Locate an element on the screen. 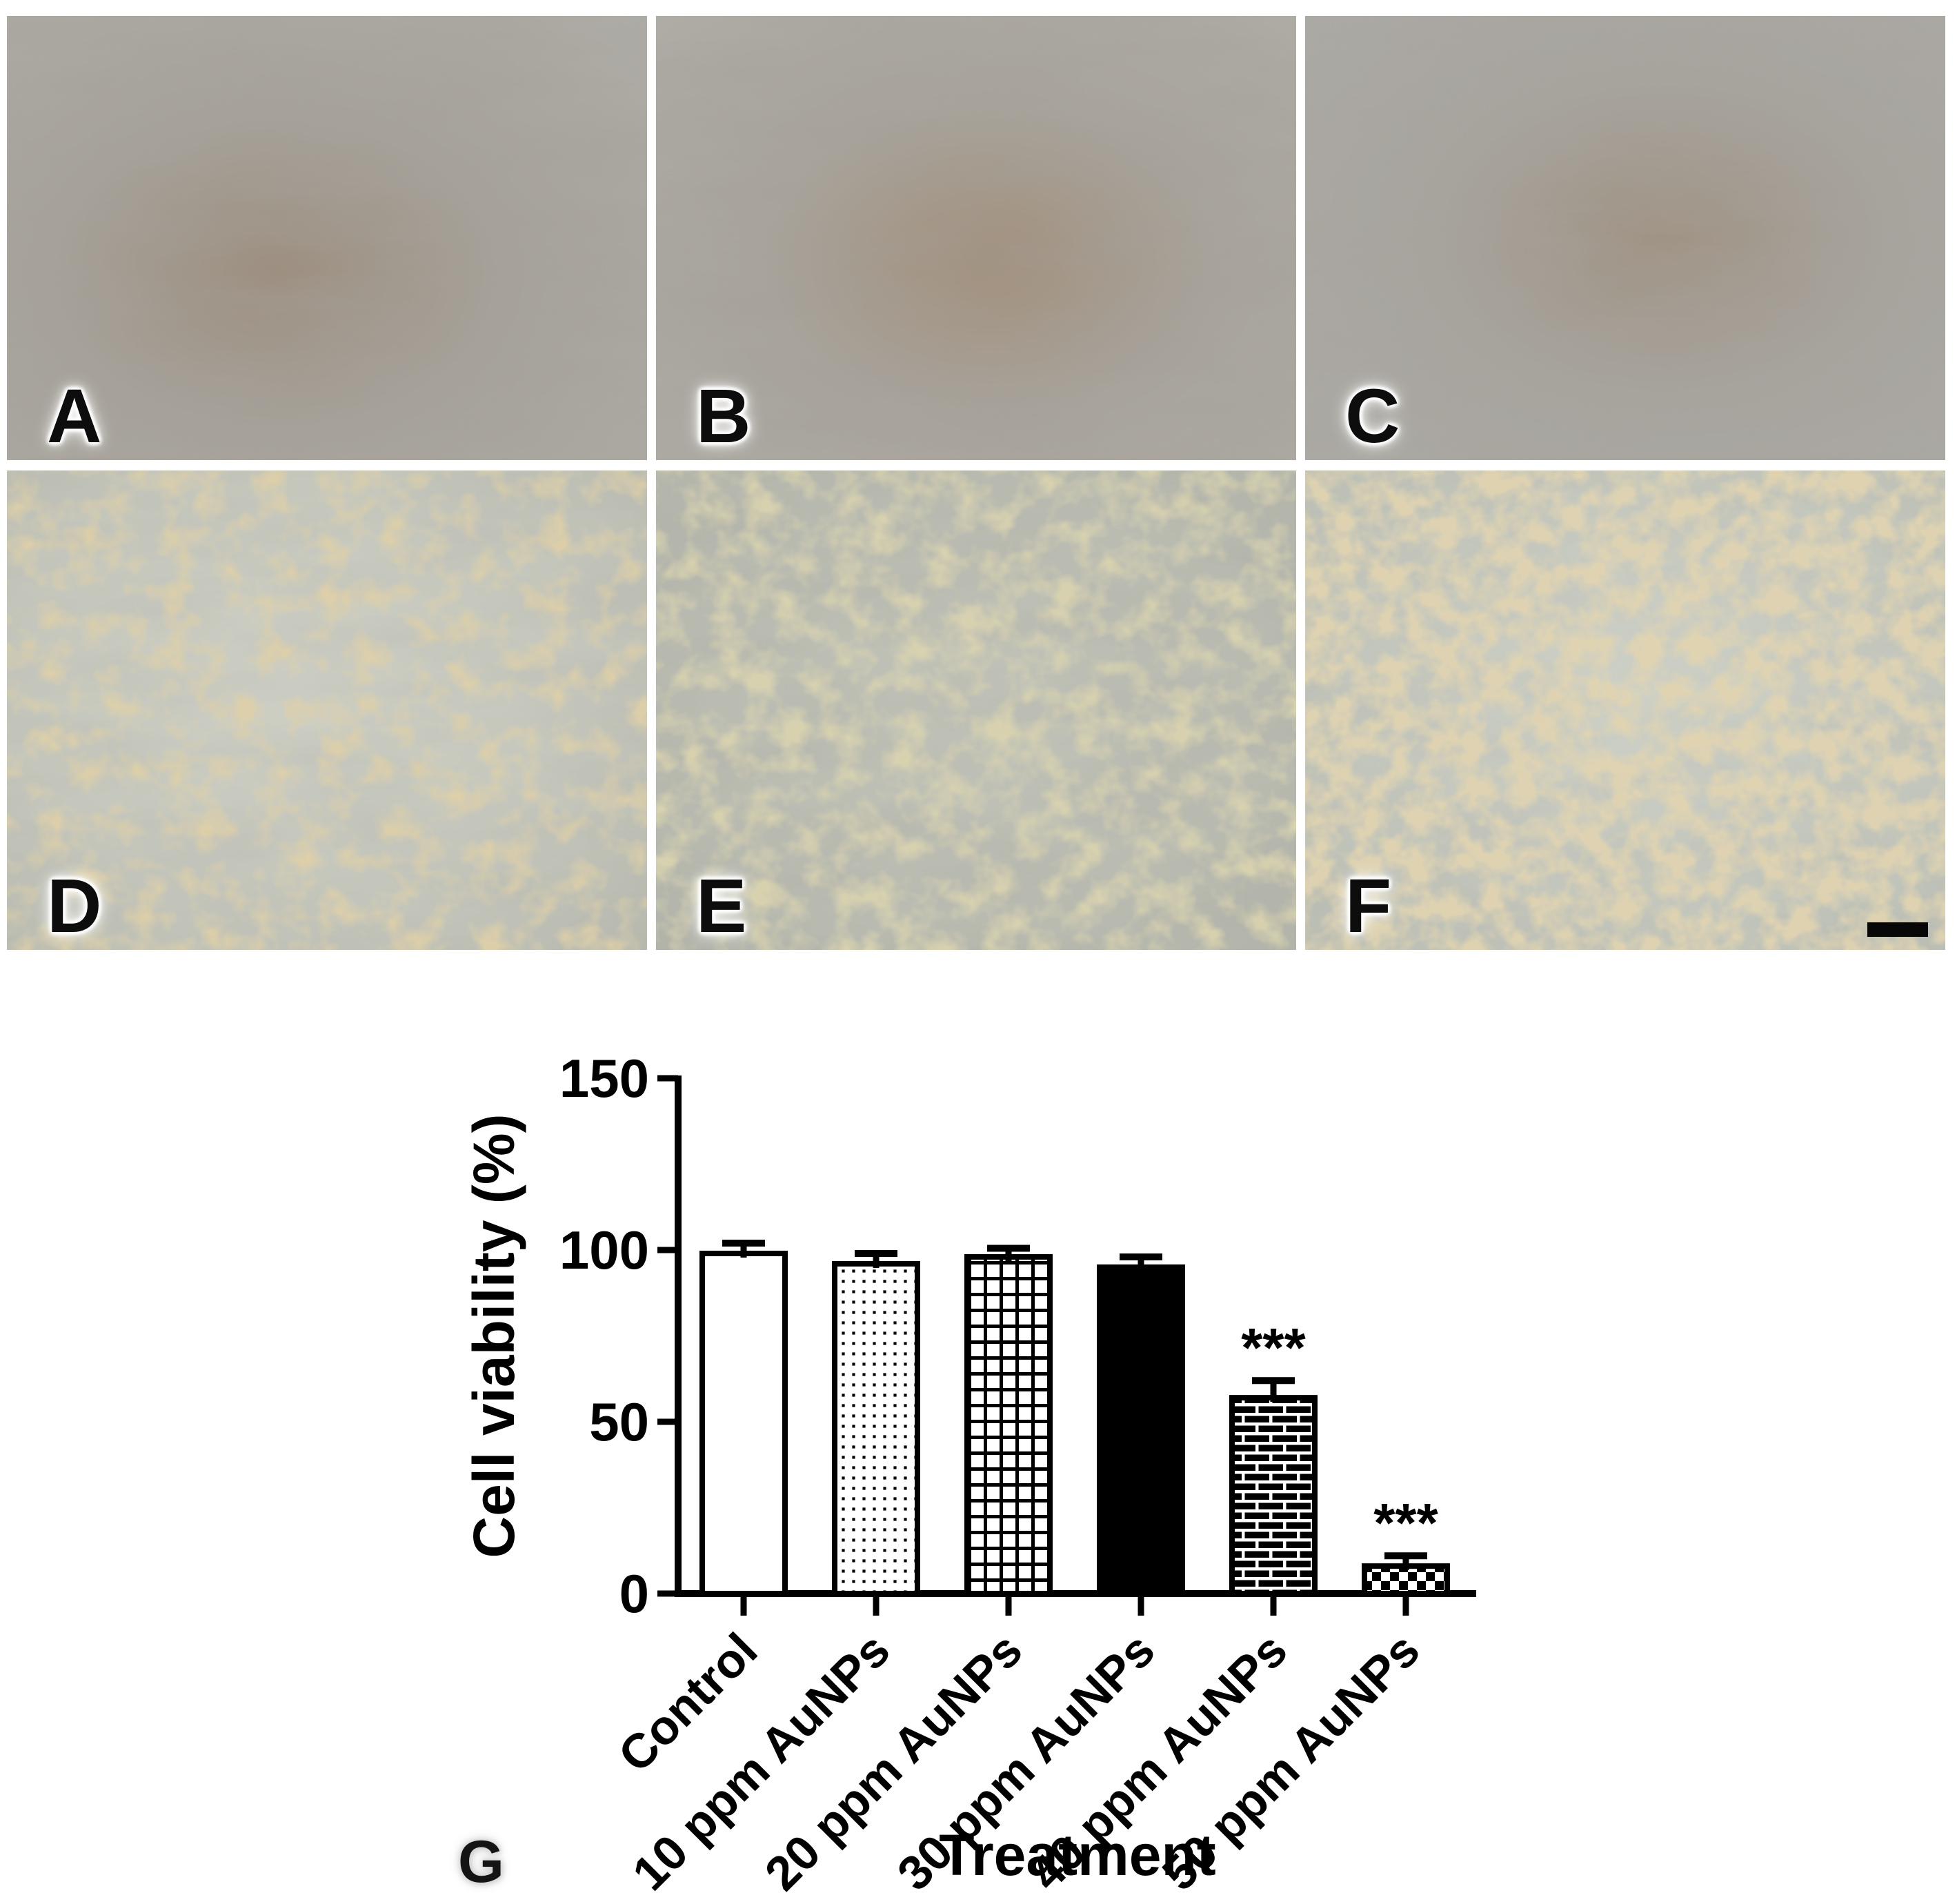 The image size is (1957, 1904). micrograph-panel-a: A is located at coordinates (327, 238).